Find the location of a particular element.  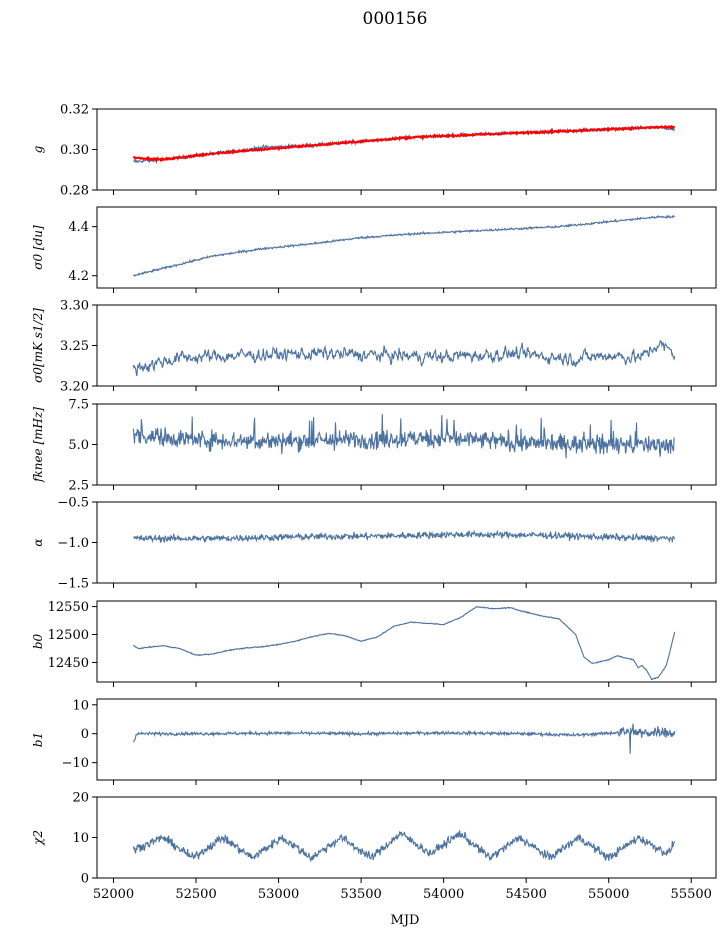

y-tick-label: 5.0 is located at coordinates (78, 445).